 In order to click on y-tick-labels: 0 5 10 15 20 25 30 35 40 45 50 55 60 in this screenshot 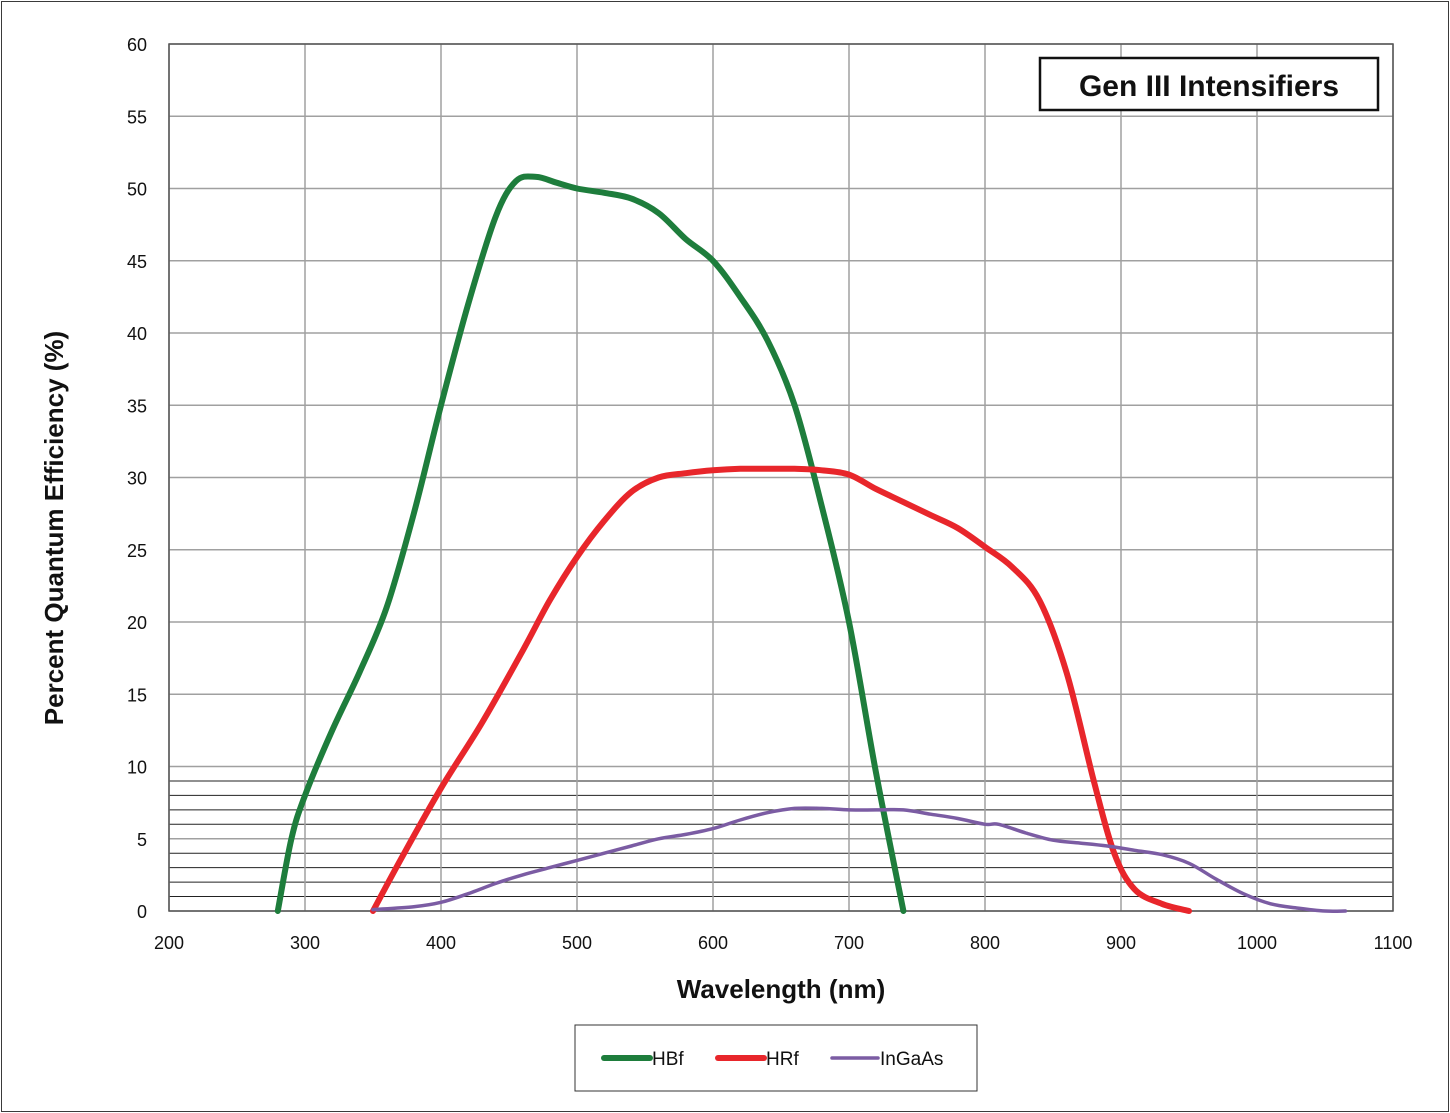, I will do `click(137, 478)`.